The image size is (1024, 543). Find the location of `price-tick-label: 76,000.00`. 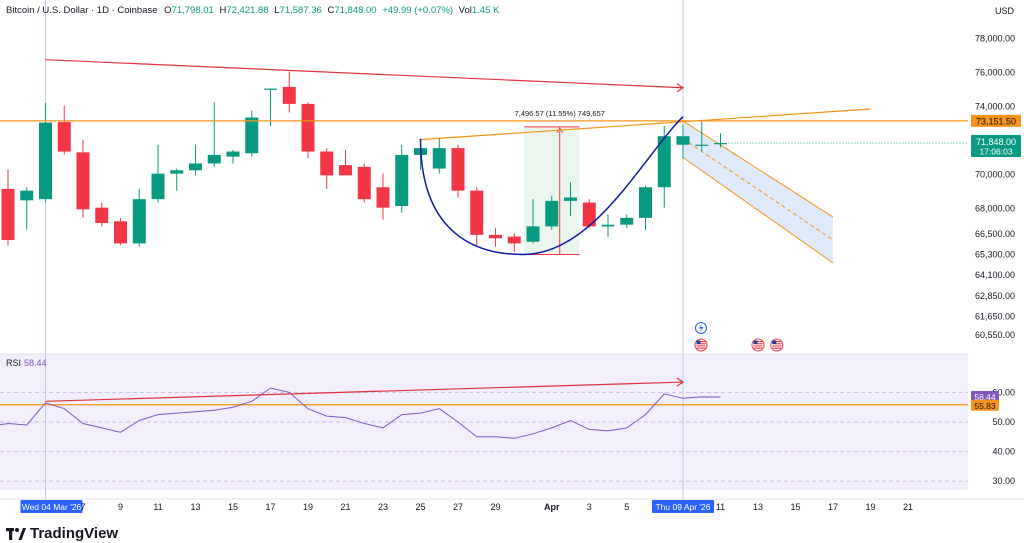

price-tick-label: 76,000.00 is located at coordinates (995, 72).